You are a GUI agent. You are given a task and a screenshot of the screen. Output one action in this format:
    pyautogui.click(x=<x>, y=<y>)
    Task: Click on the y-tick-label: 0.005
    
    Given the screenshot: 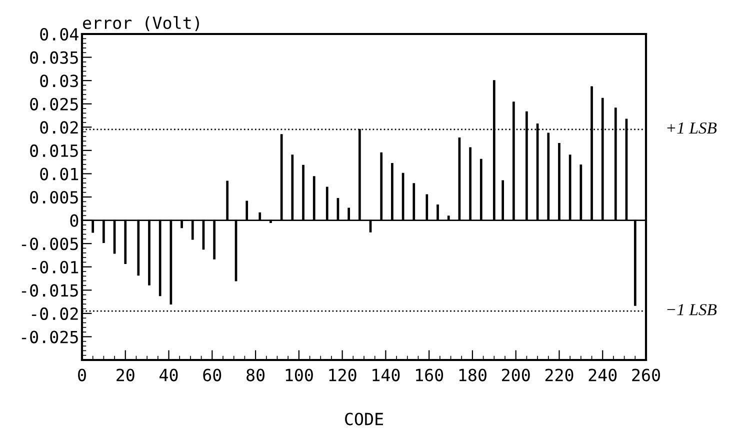 What is the action you would take?
    pyautogui.click(x=54, y=197)
    